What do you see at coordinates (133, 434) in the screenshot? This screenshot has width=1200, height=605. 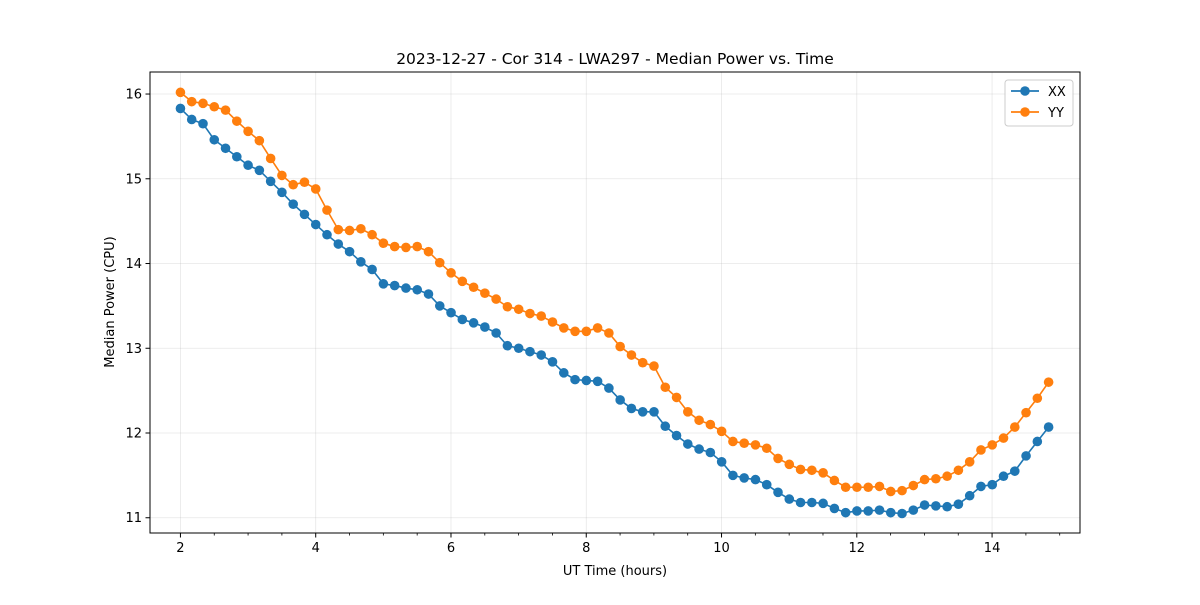 I see `y-tick-label: 12` at bounding box center [133, 434].